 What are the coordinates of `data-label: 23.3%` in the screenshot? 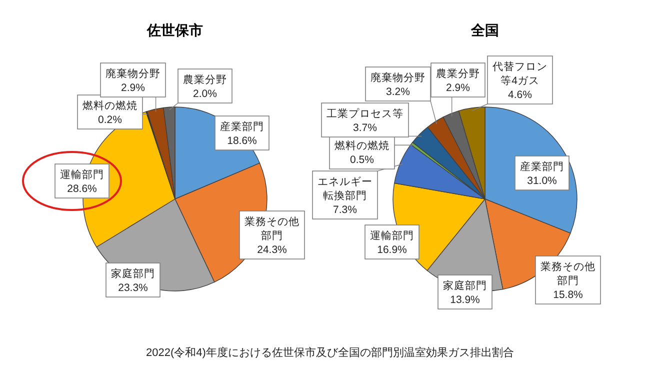 It's located at (133, 288).